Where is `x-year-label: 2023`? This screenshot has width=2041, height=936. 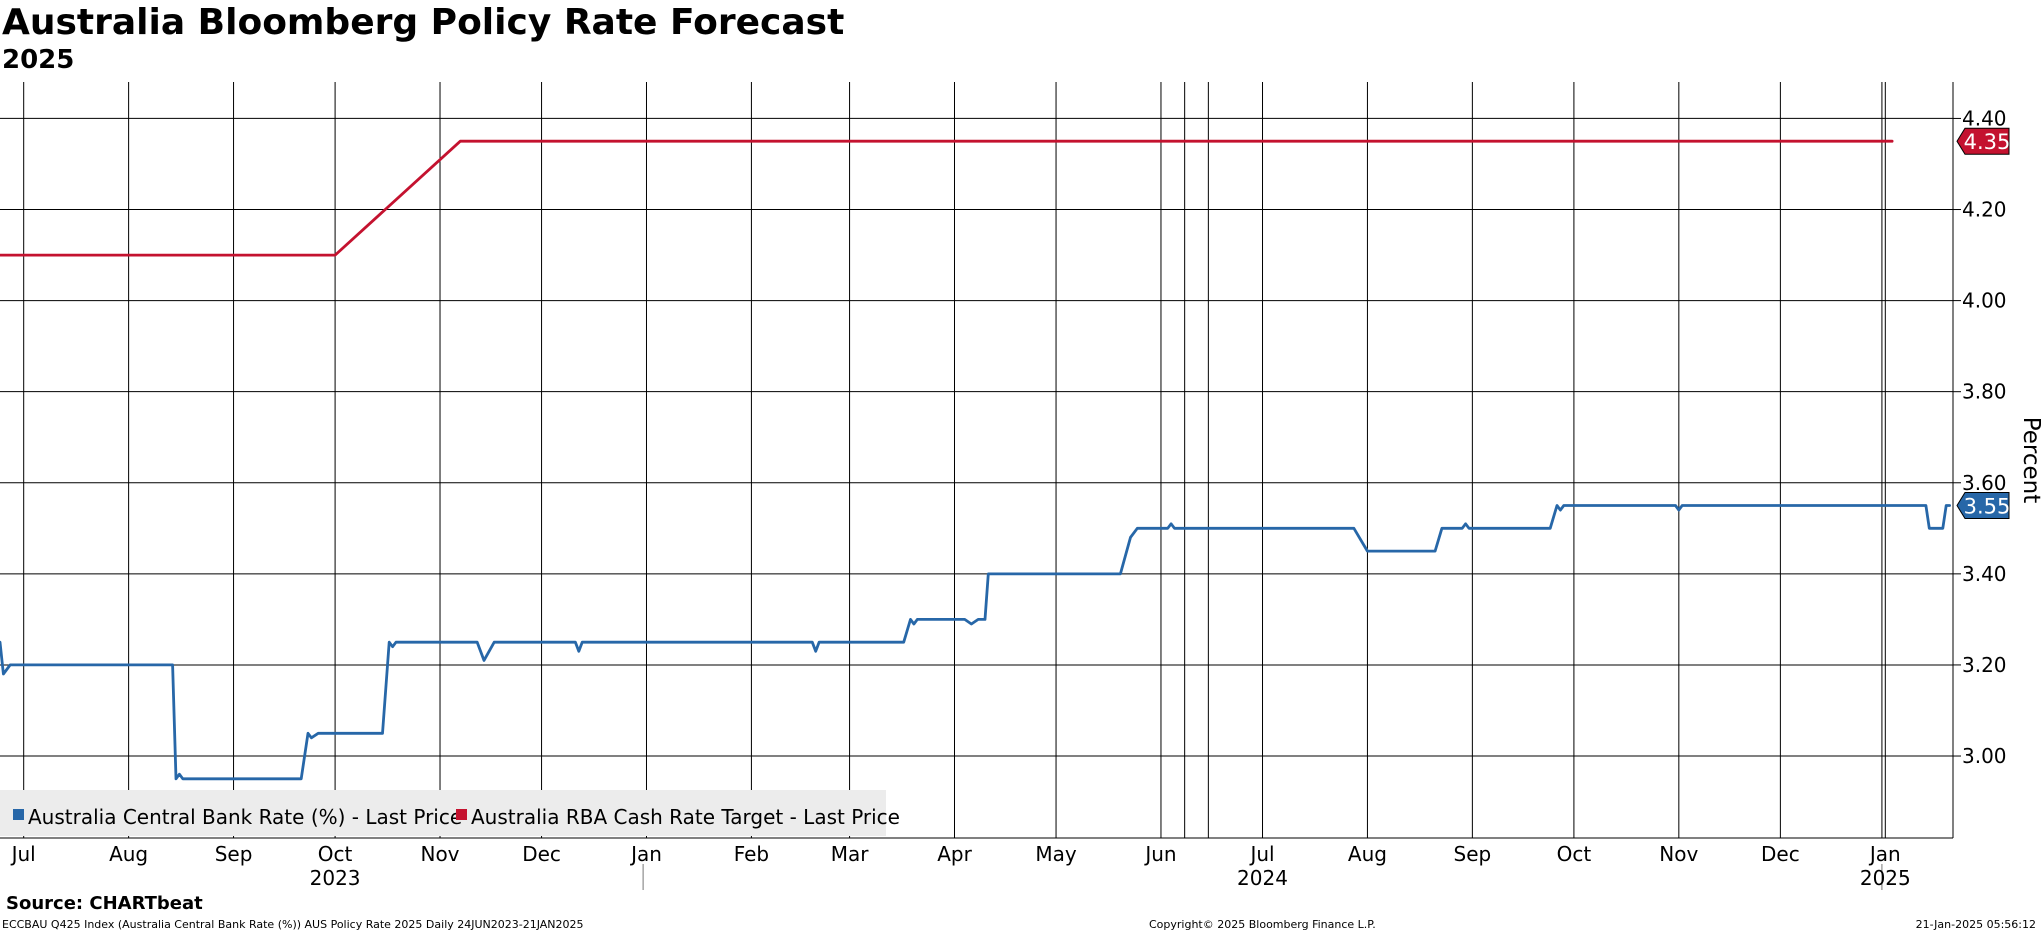
x-year-label: 2023 is located at coordinates (335, 878).